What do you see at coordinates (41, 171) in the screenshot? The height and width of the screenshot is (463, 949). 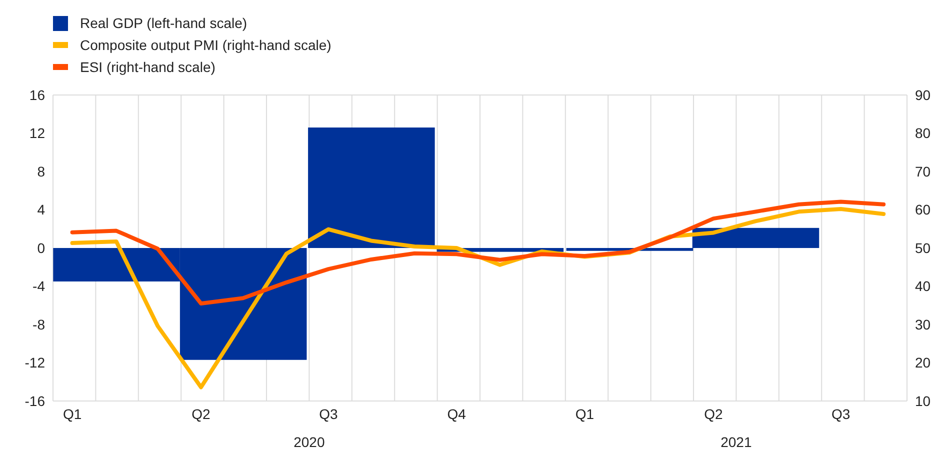 I see `y-tick-label: 8` at bounding box center [41, 171].